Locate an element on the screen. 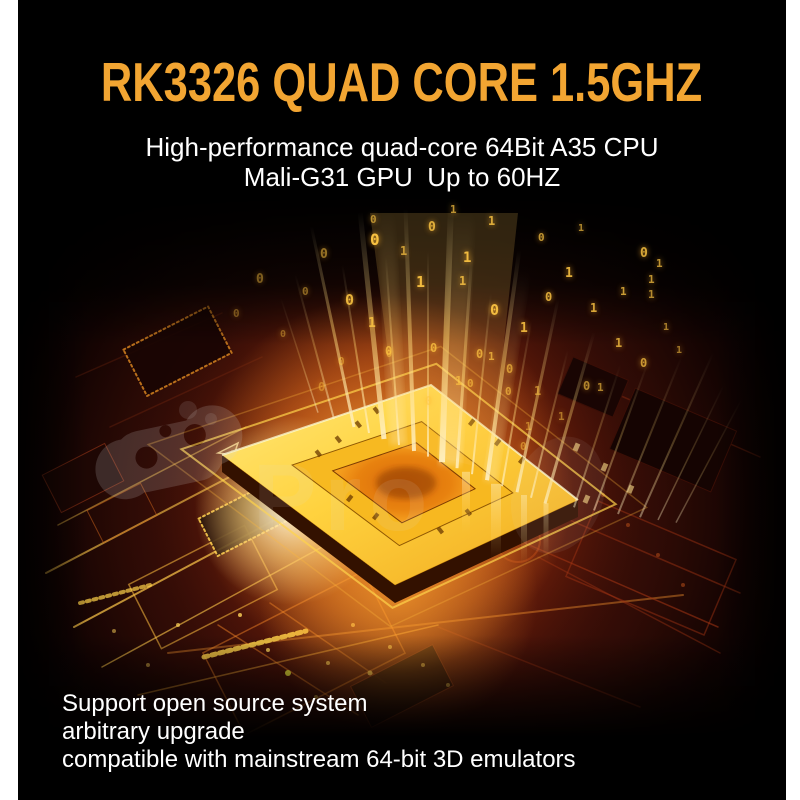 The width and height of the screenshot is (800, 800). feature-line-2: arbitrary upgrade is located at coordinates (153, 731).